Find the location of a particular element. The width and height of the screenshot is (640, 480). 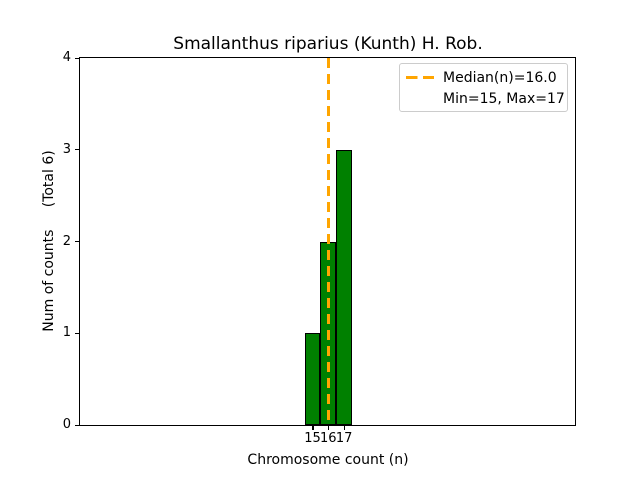

legend-label-median: Median(n)=16.0 is located at coordinates (500, 77).